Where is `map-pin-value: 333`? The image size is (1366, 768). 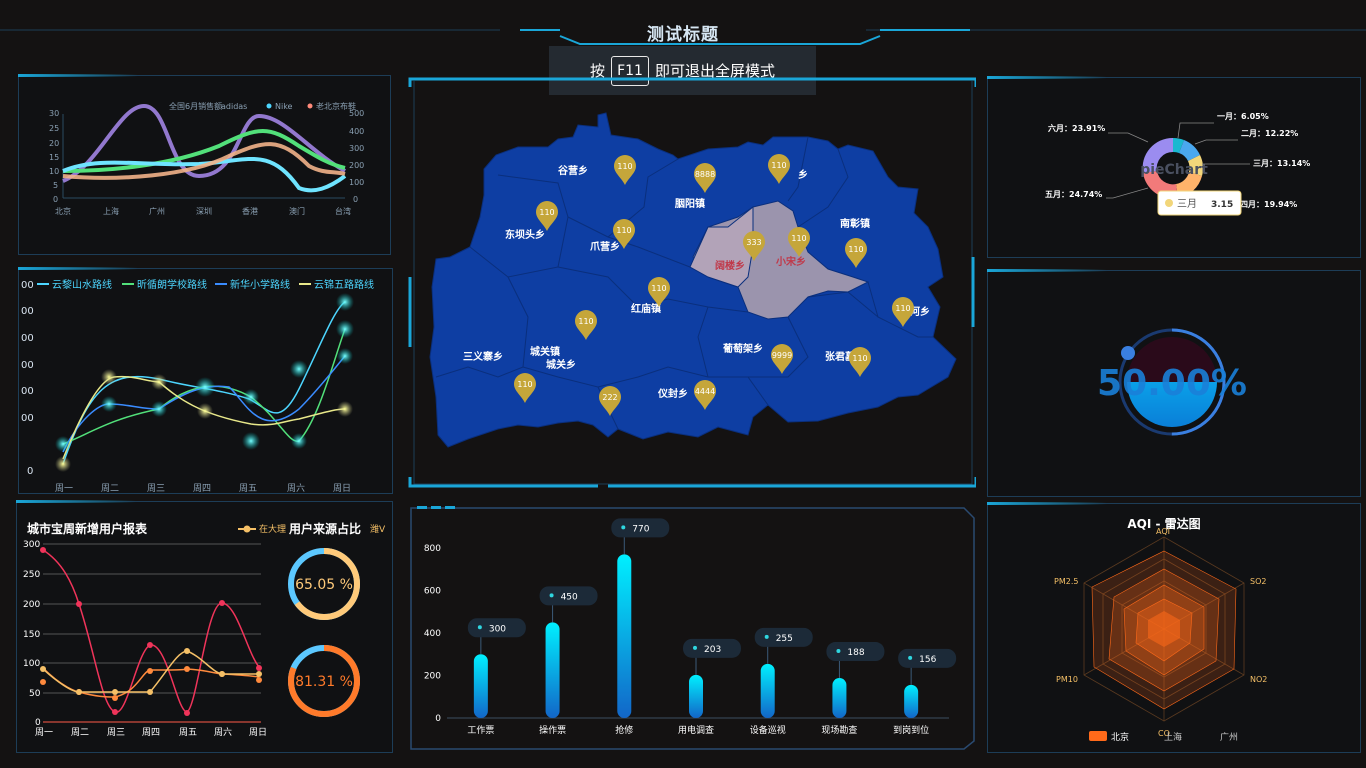 map-pin-value: 333 is located at coordinates (753, 242).